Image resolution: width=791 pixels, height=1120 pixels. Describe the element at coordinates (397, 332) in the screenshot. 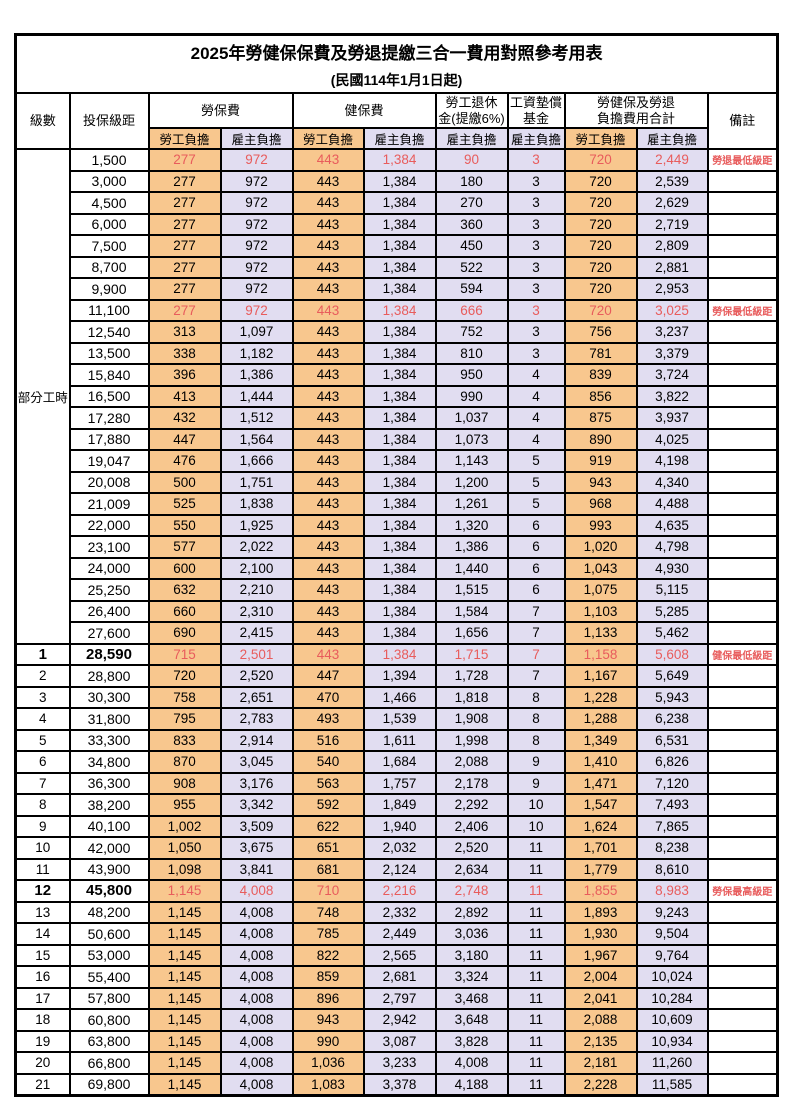

I see `table-row: 12,540 313 1,097 443 1,384 752 3 756 3,237` at that location.